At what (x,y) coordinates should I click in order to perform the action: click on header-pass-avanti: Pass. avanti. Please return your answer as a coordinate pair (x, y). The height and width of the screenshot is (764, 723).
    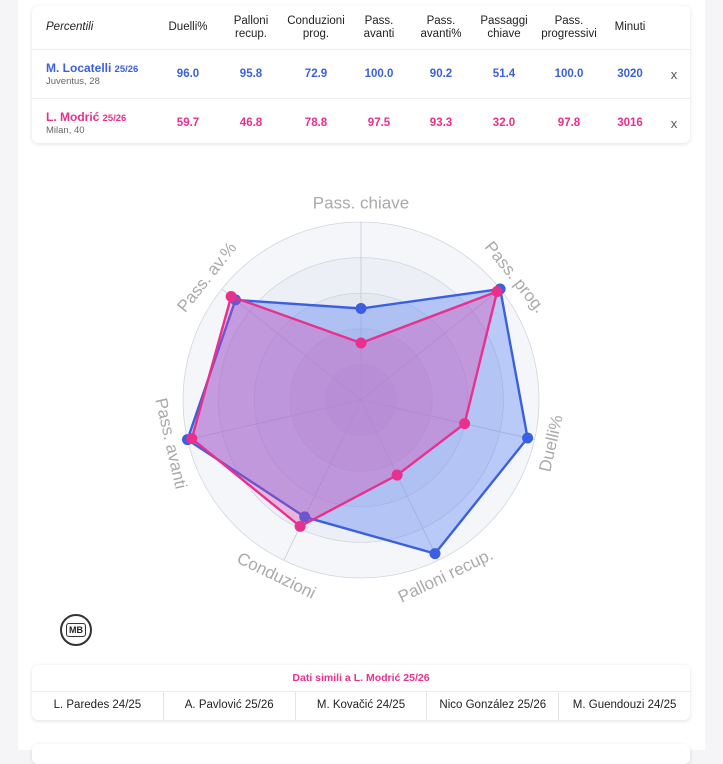
    Looking at the image, I should click on (379, 28).